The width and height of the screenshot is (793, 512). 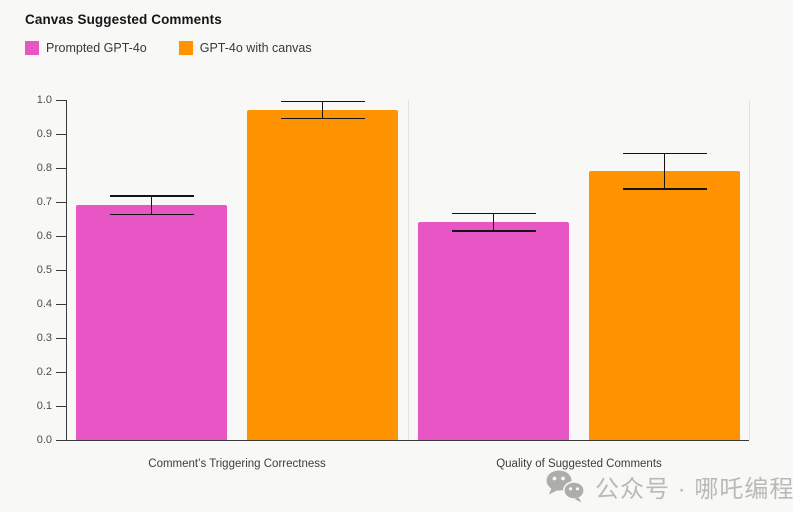 I want to click on y-tick-label: 0.0, so click(x=44, y=440).